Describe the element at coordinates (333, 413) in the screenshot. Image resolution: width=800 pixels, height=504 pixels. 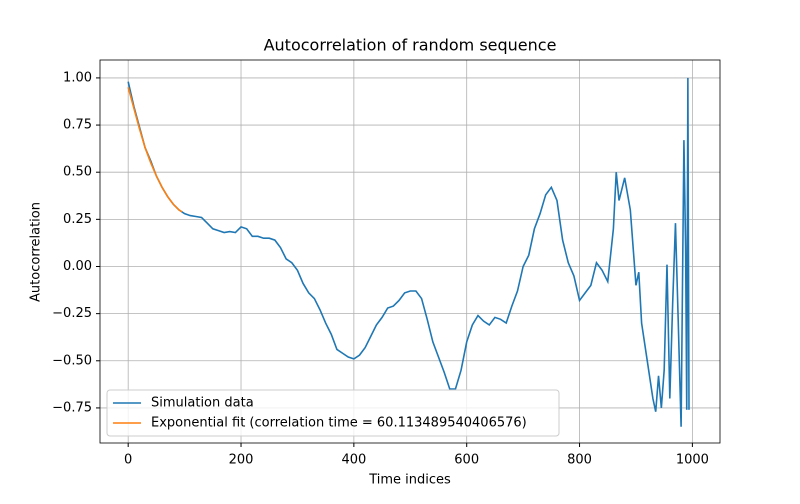
I see `legend-box` at that location.